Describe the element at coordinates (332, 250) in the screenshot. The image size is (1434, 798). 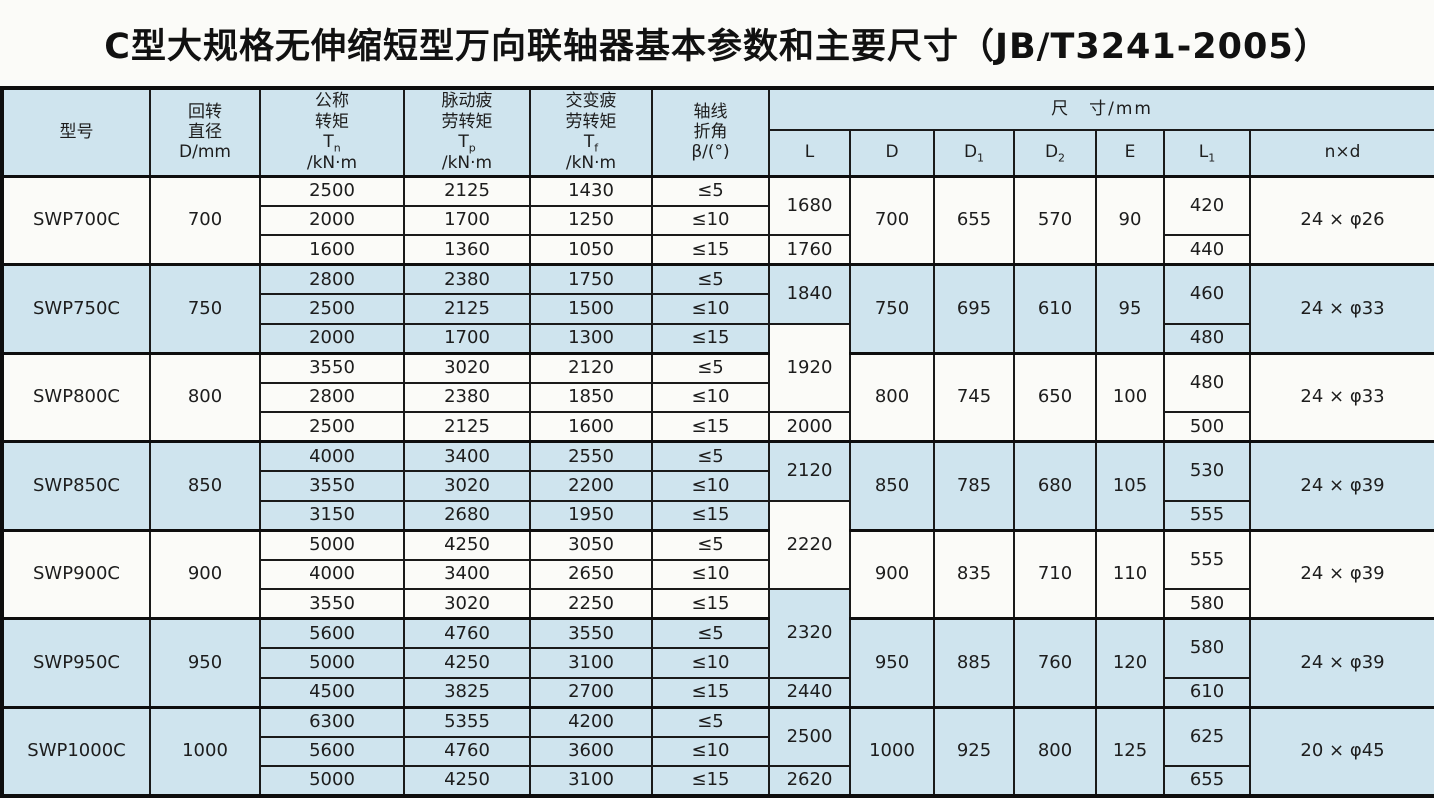
I see `cell-tn: 1600` at that location.